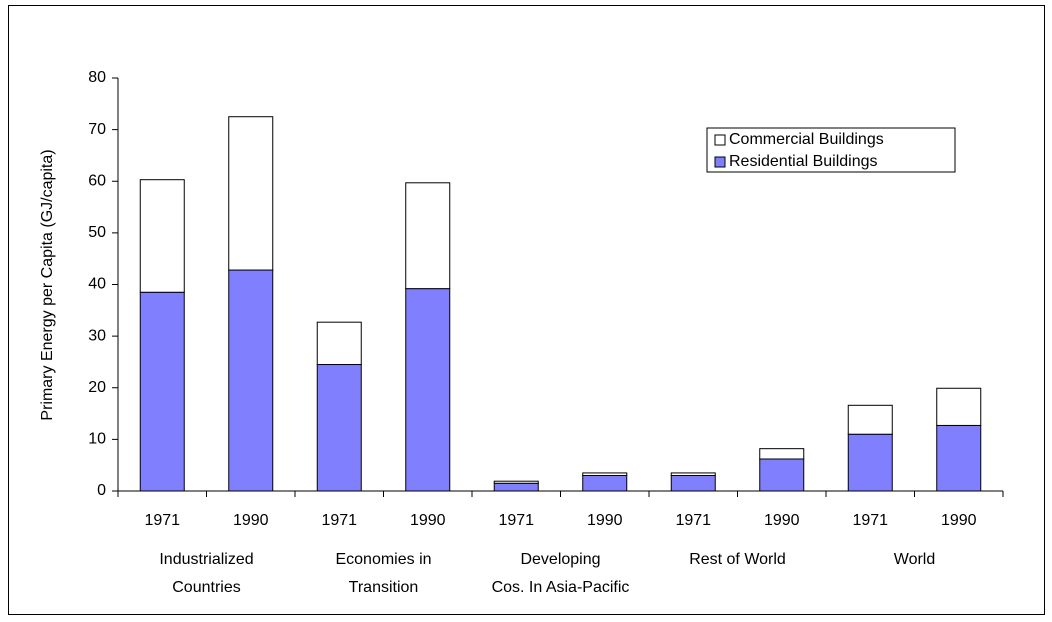 The image size is (1052, 622). Describe the element at coordinates (97, 180) in the screenshot. I see `y-tick-label: 60` at that location.